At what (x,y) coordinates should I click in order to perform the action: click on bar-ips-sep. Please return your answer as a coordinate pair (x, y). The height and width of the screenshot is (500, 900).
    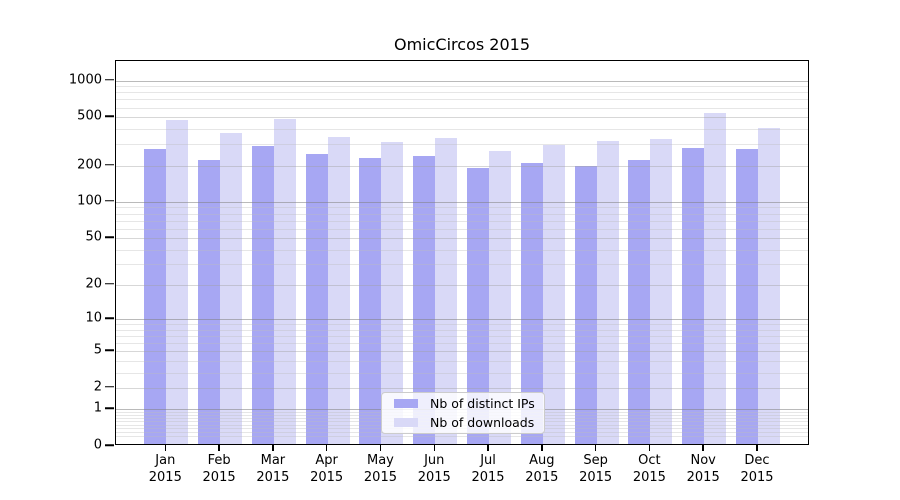
    Looking at the image, I should click on (585, 304).